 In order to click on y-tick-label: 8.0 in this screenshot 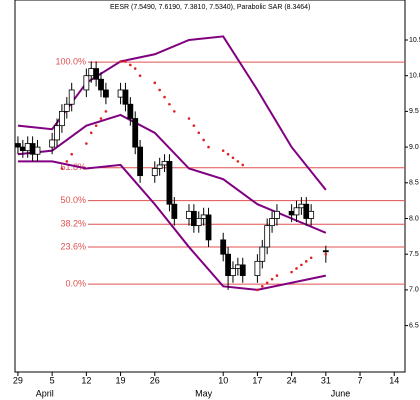, I will do `click(414, 218)`.